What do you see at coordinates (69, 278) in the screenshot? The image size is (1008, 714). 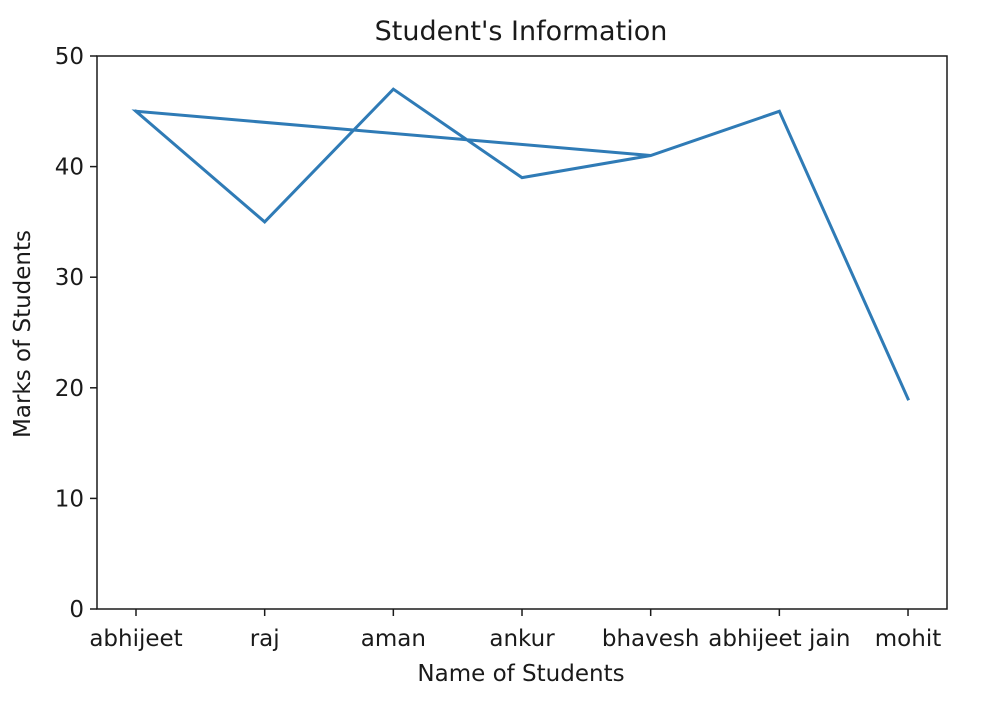 I see `y-tick-label: 30` at bounding box center [69, 278].